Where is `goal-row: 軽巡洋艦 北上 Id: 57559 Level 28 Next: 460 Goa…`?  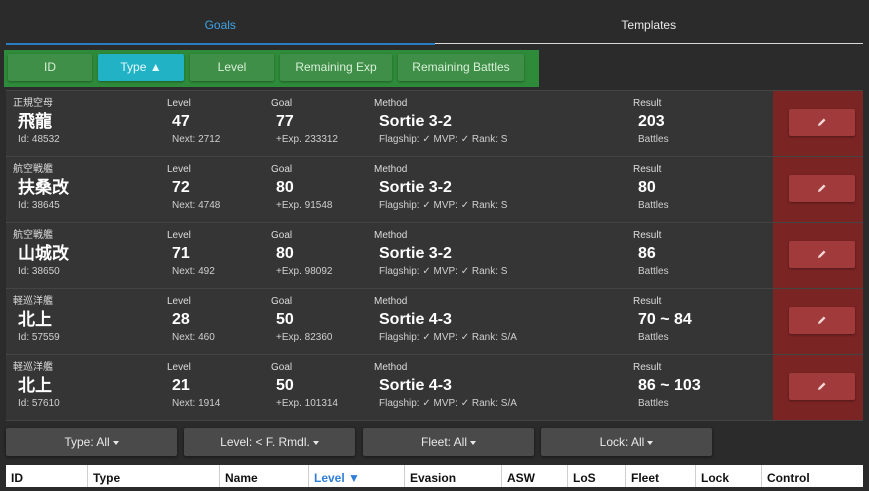 goal-row: 軽巡洋艦 北上 Id: 57559 Level 28 Next: 460 Goa… is located at coordinates (434, 322).